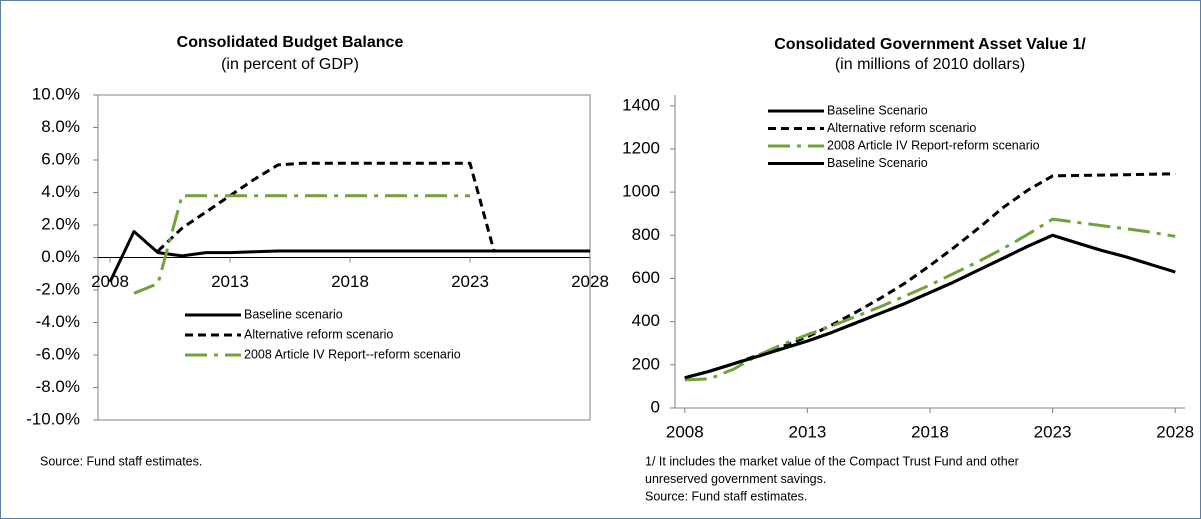 This screenshot has width=1201, height=519. Describe the element at coordinates (352, 354) in the screenshot. I see `legend-label: 2008 Article IV Report--reform scenario` at that location.